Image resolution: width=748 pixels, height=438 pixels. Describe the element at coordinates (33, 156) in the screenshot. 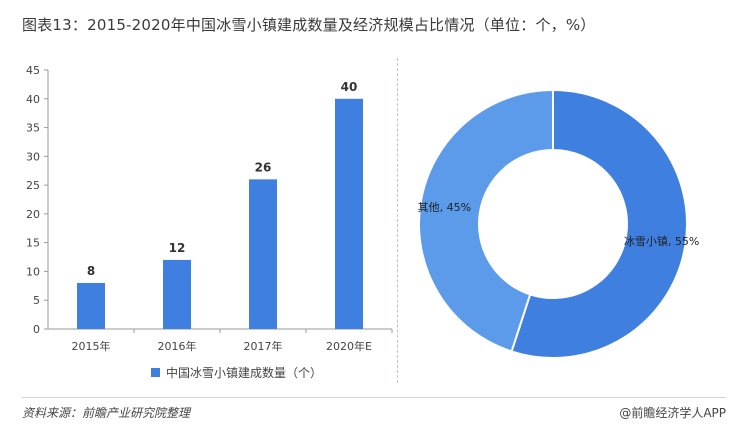

I see `y-tick-label: 30` at that location.